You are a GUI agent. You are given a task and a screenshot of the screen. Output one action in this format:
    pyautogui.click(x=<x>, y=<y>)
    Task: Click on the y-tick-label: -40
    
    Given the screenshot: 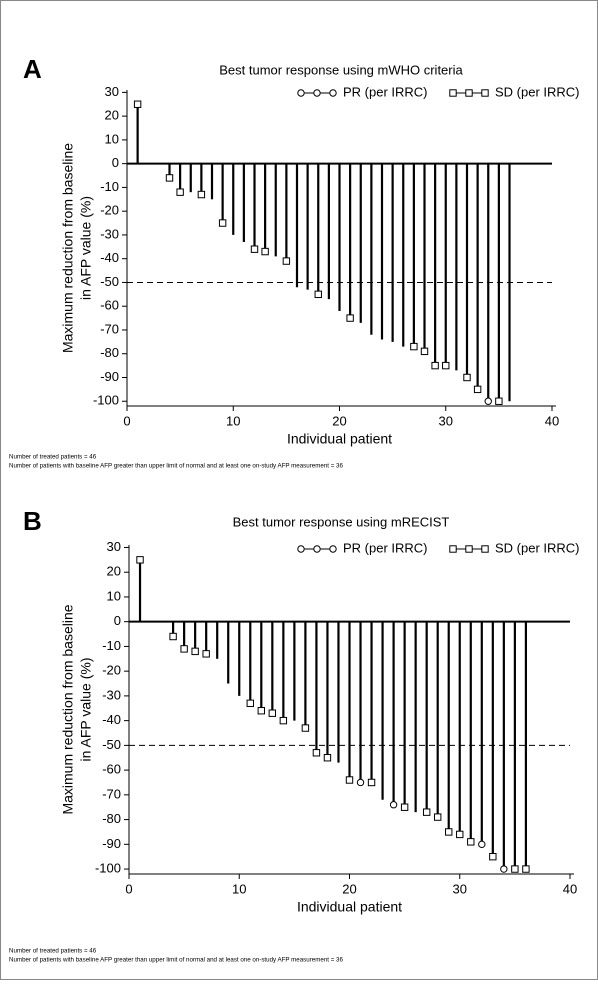 What is the action you would take?
    pyautogui.click(x=109, y=257)
    